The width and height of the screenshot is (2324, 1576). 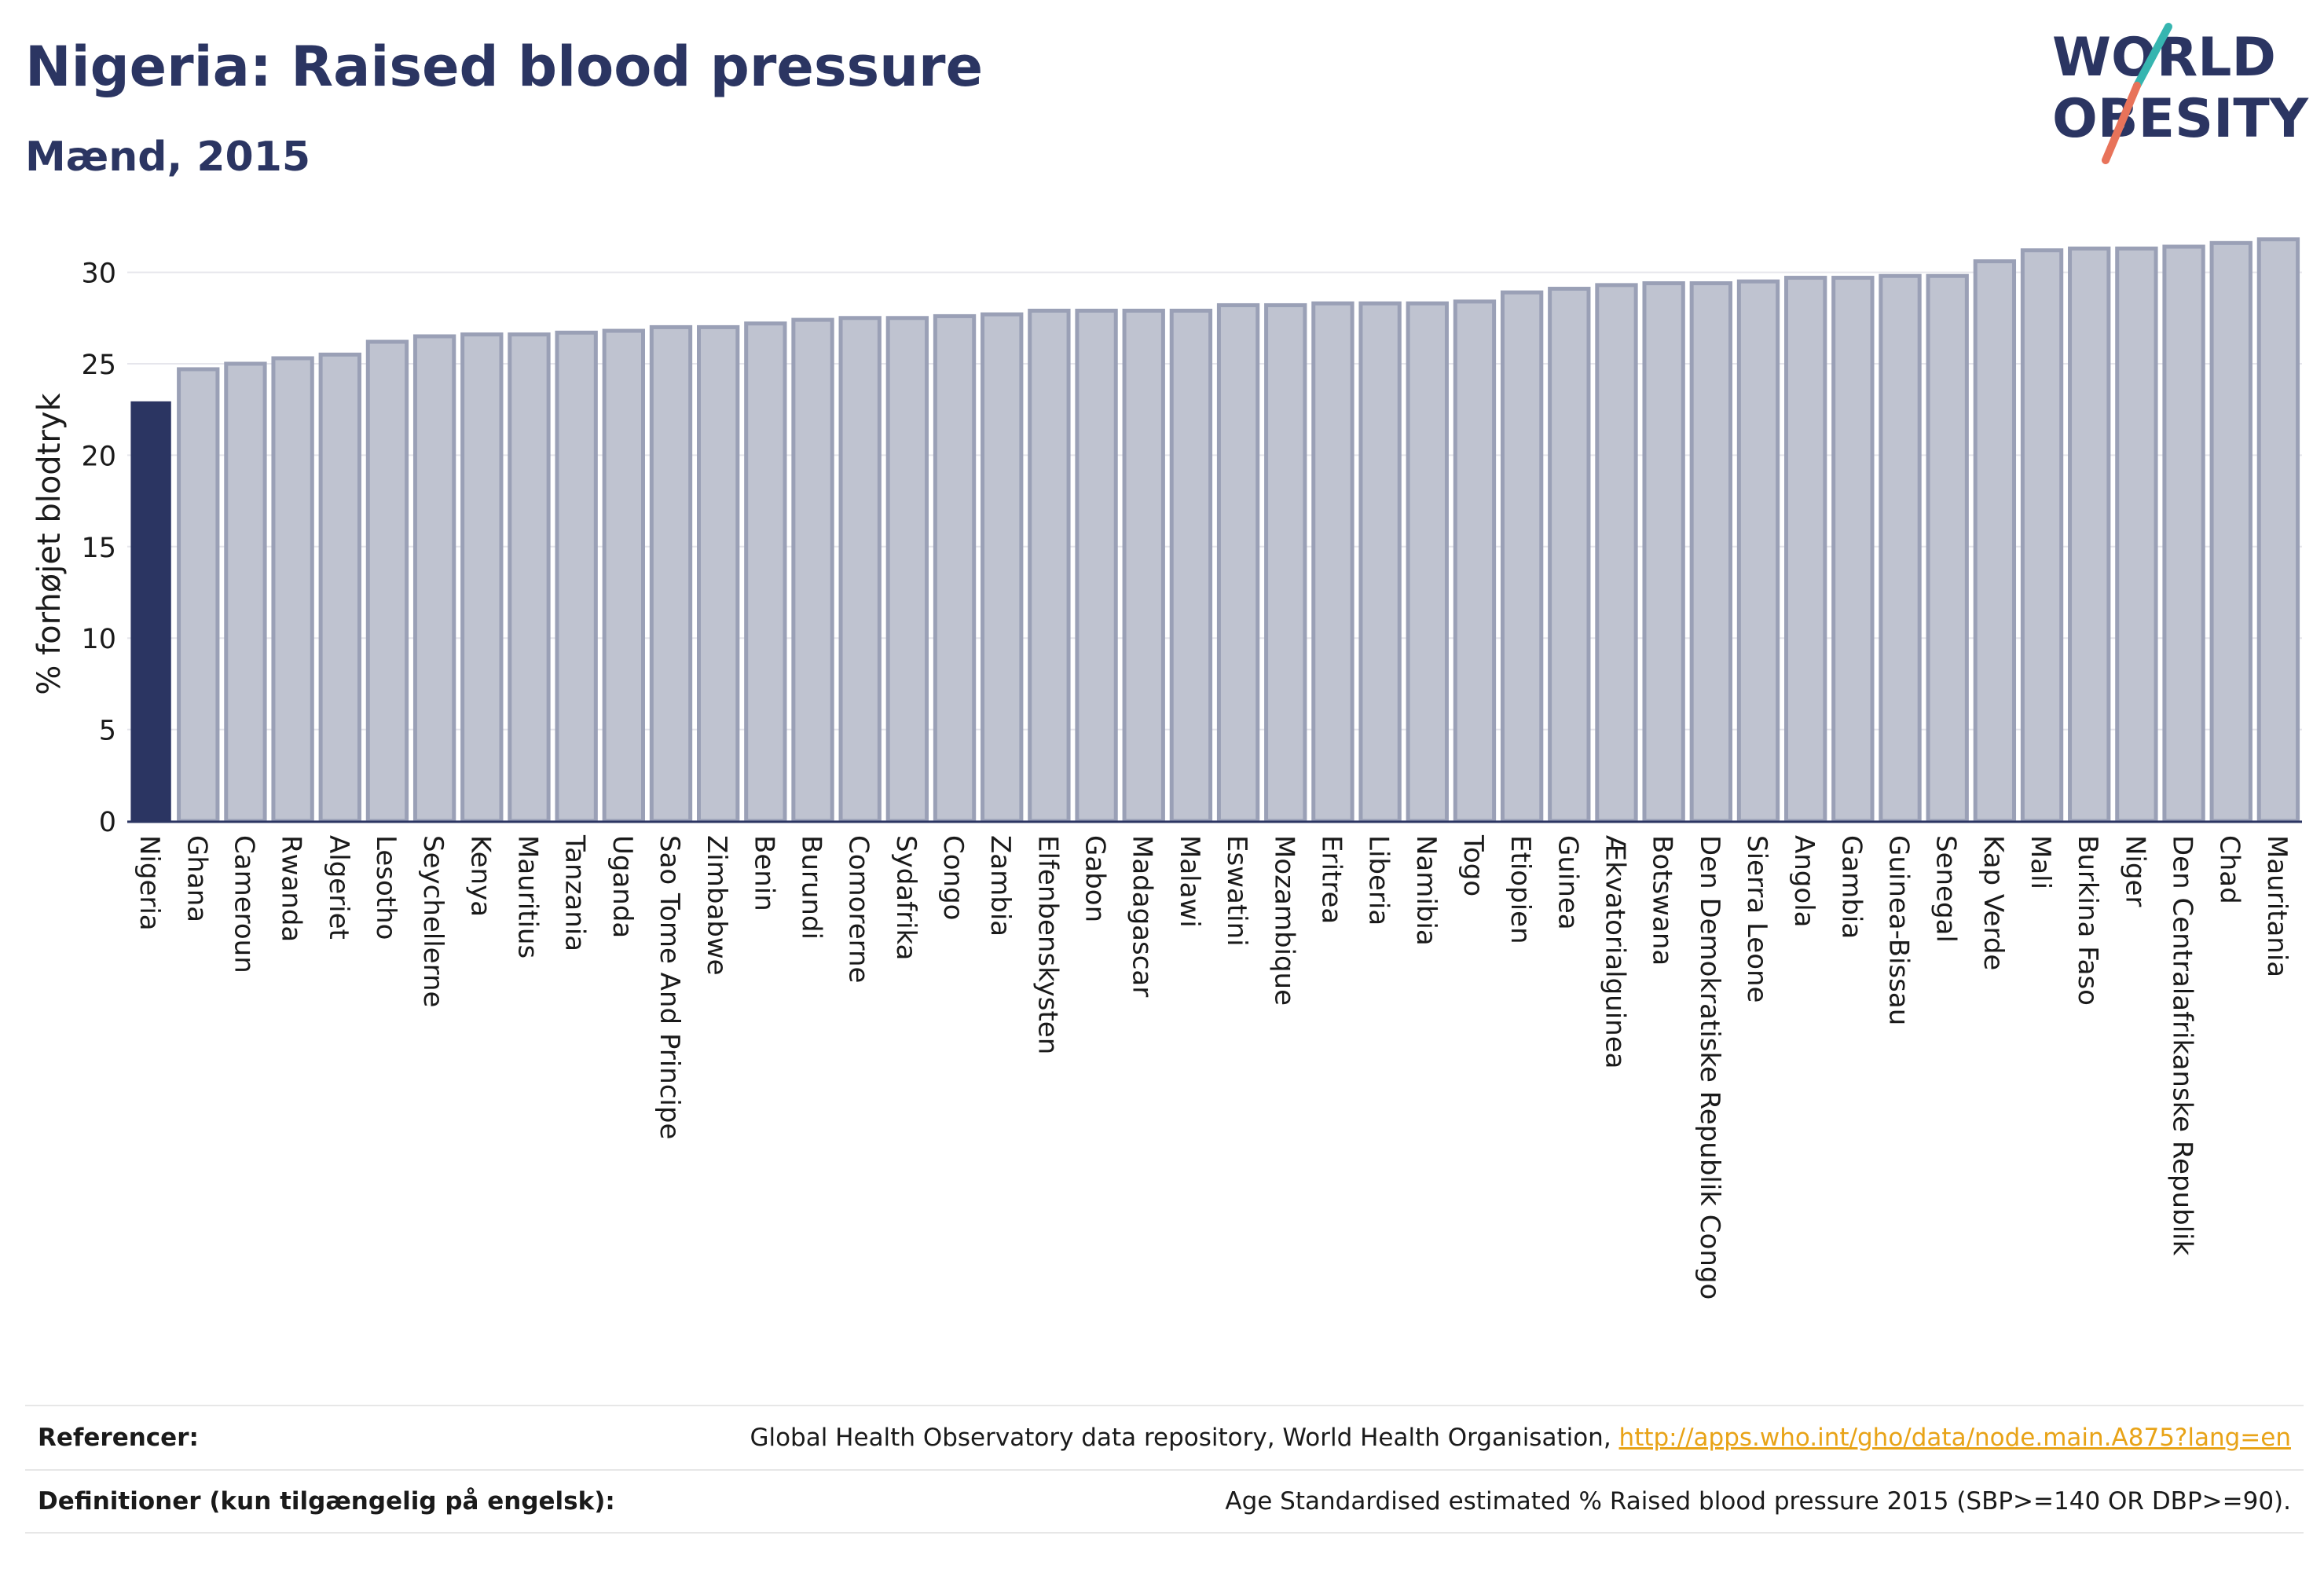 I want to click on x-tick-label: Uganda, so click(x=622, y=886).